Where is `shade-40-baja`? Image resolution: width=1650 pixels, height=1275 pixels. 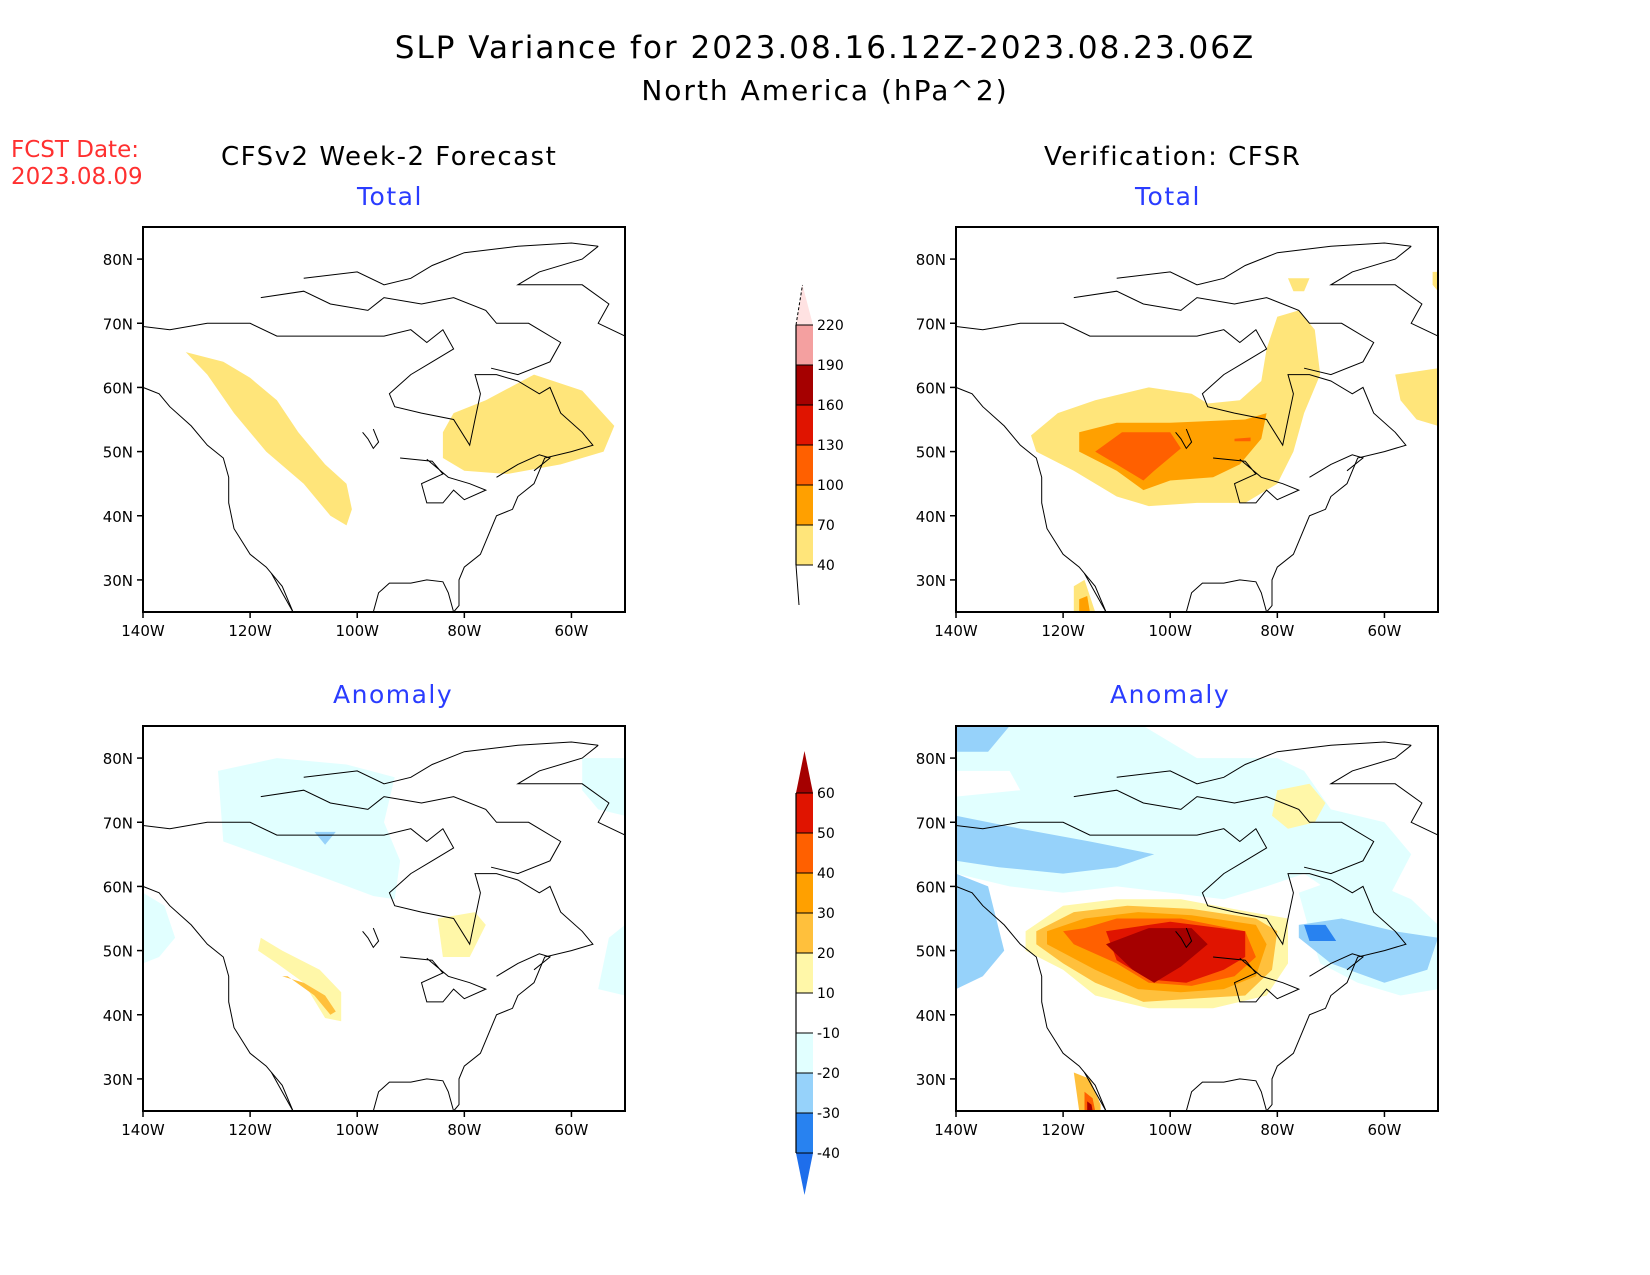
shade-40-baja is located at coordinates (1090, 1101).